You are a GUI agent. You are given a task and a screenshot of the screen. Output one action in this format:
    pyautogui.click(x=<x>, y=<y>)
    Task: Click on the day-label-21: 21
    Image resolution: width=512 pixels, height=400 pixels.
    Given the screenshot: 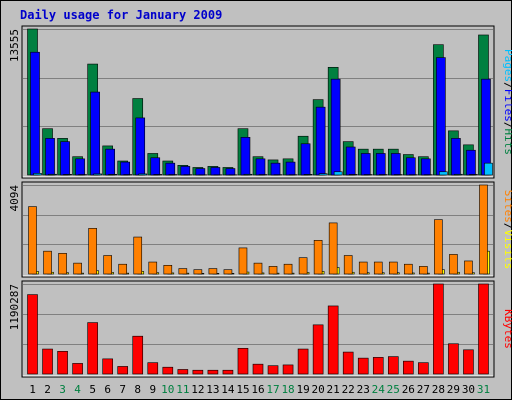 What is the action you would take?
    pyautogui.click(x=333, y=389)
    